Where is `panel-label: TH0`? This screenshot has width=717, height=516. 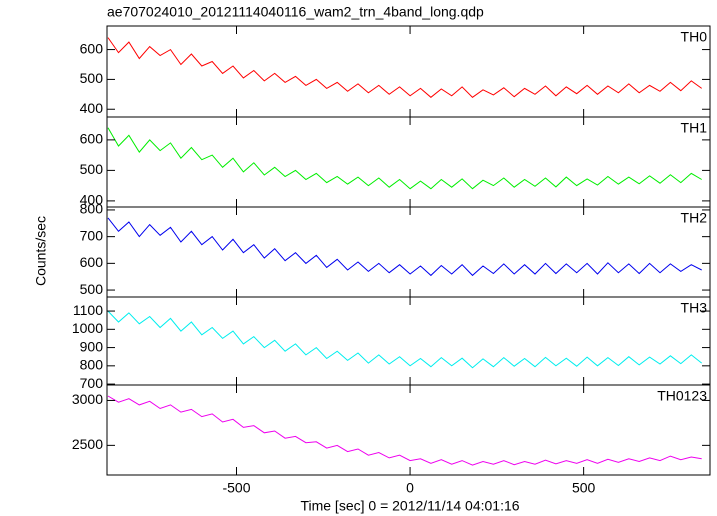
panel-label: TH0 is located at coordinates (694, 37).